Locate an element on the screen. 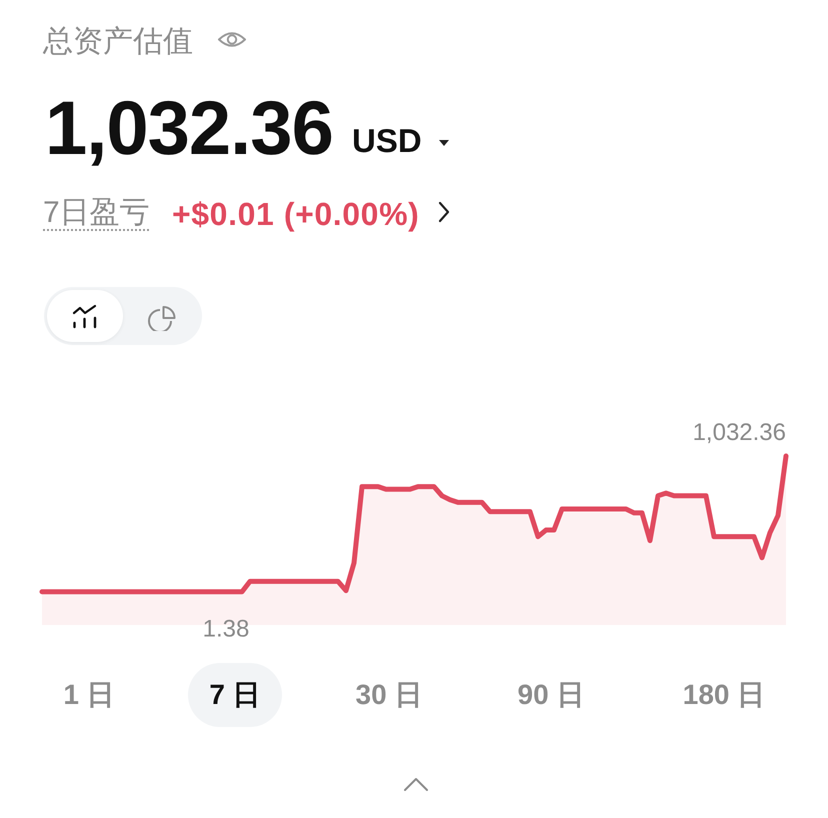 This screenshot has height=818, width=828. text: 1,032.36 is located at coordinates (189, 128).